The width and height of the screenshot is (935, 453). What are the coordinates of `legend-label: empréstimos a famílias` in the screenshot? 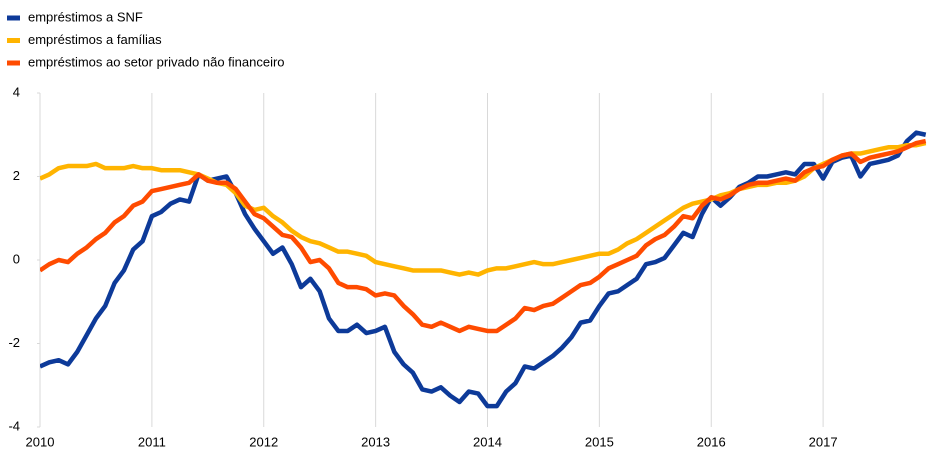 It's located at (95, 39).